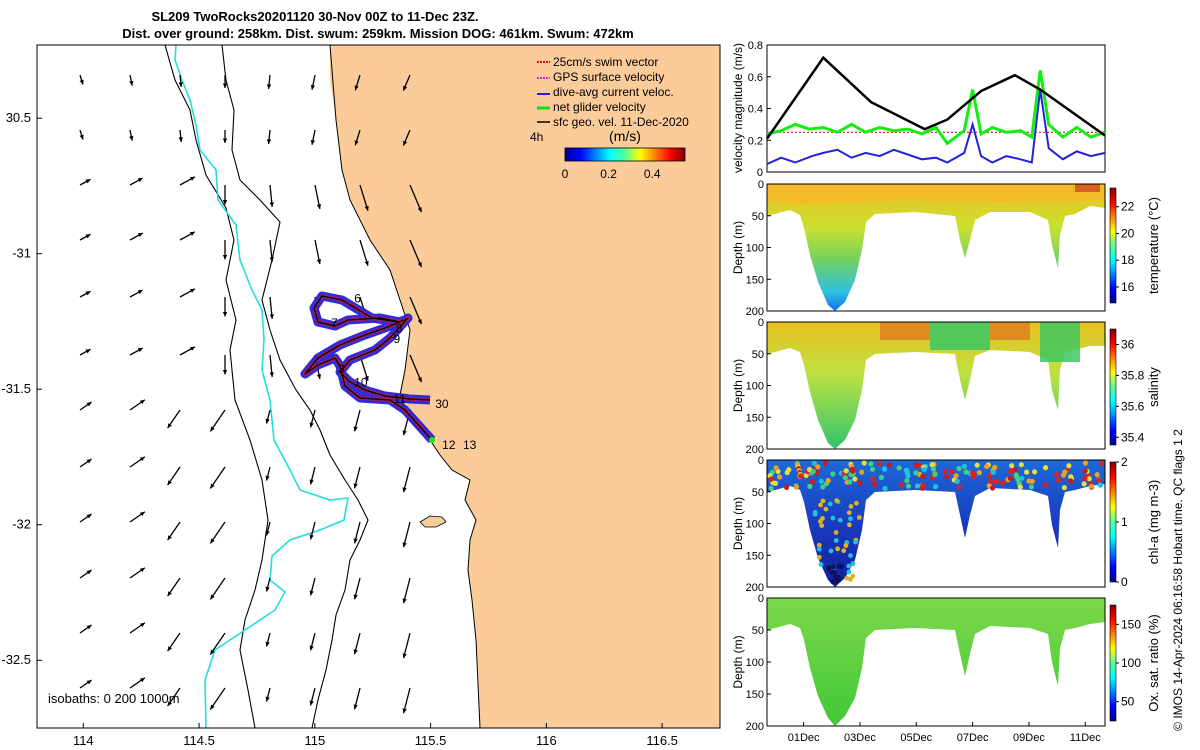 Image resolution: width=1200 pixels, height=750 pixels. Describe the element at coordinates (433, 521) in the screenshot. I see `island` at that location.